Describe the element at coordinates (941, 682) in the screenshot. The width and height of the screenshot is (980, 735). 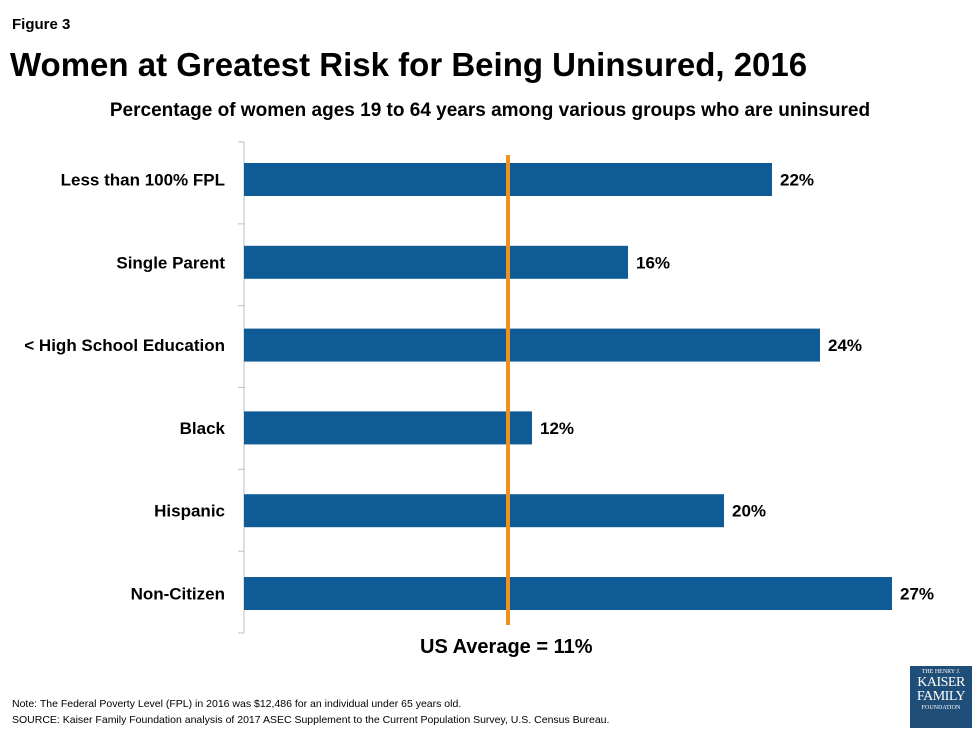
I see `logo-line-2: KAISER` at that location.